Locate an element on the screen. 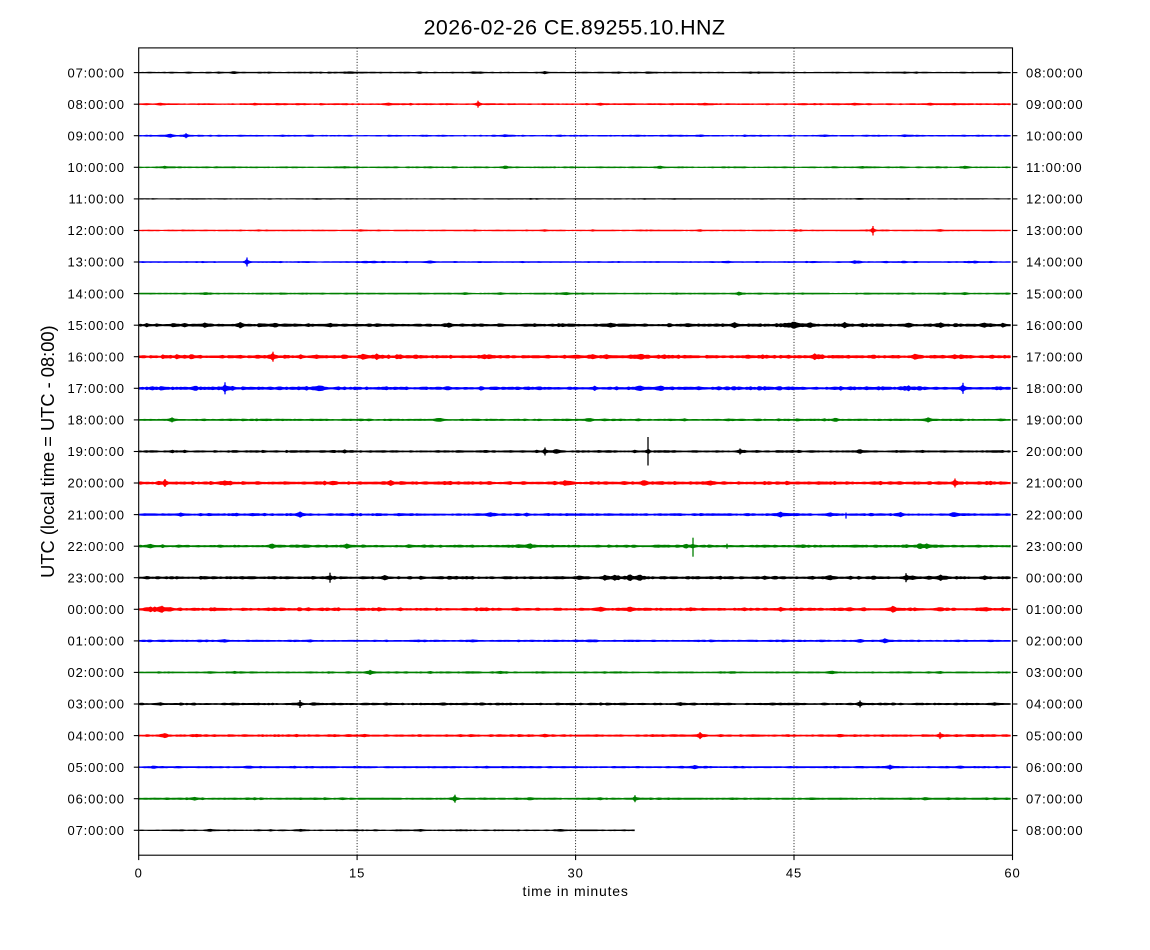 The width and height of the screenshot is (1150, 950). svg-text: 0 is located at coordinates (139, 872).